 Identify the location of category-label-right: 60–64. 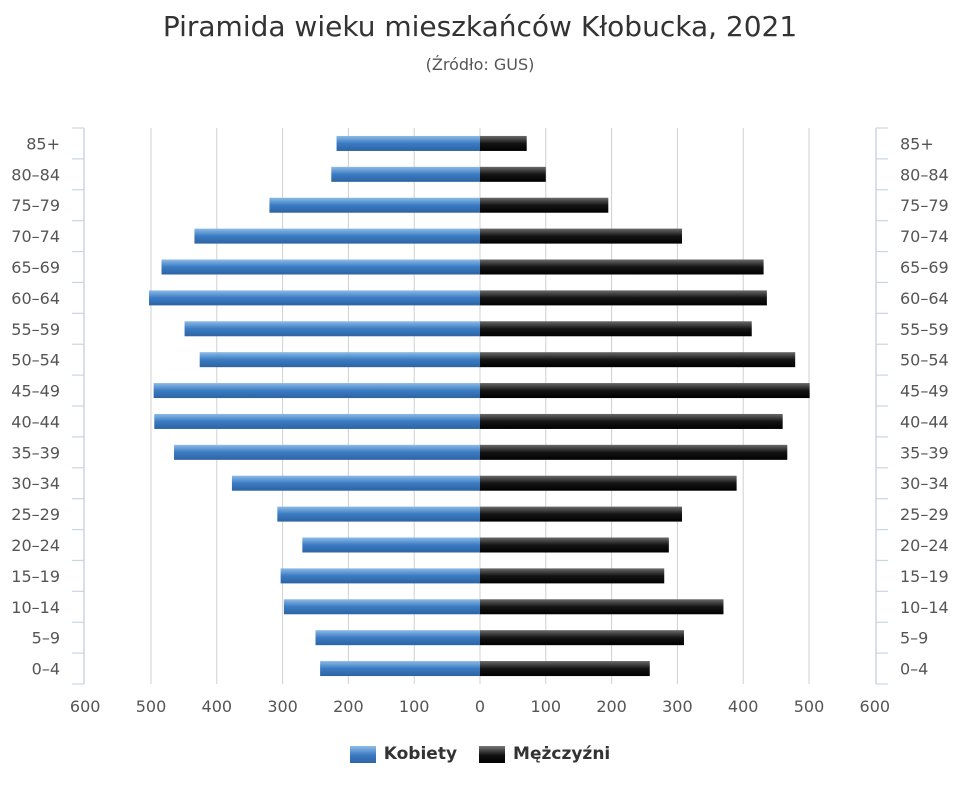
(924, 298).